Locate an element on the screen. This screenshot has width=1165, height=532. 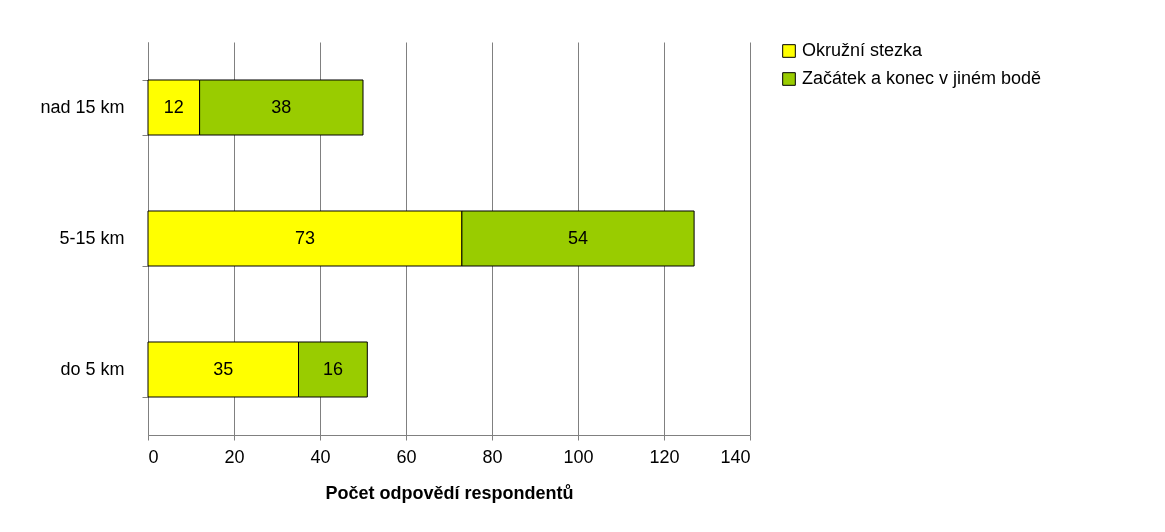
y-tick-label: 5-15 km is located at coordinates (92, 238).